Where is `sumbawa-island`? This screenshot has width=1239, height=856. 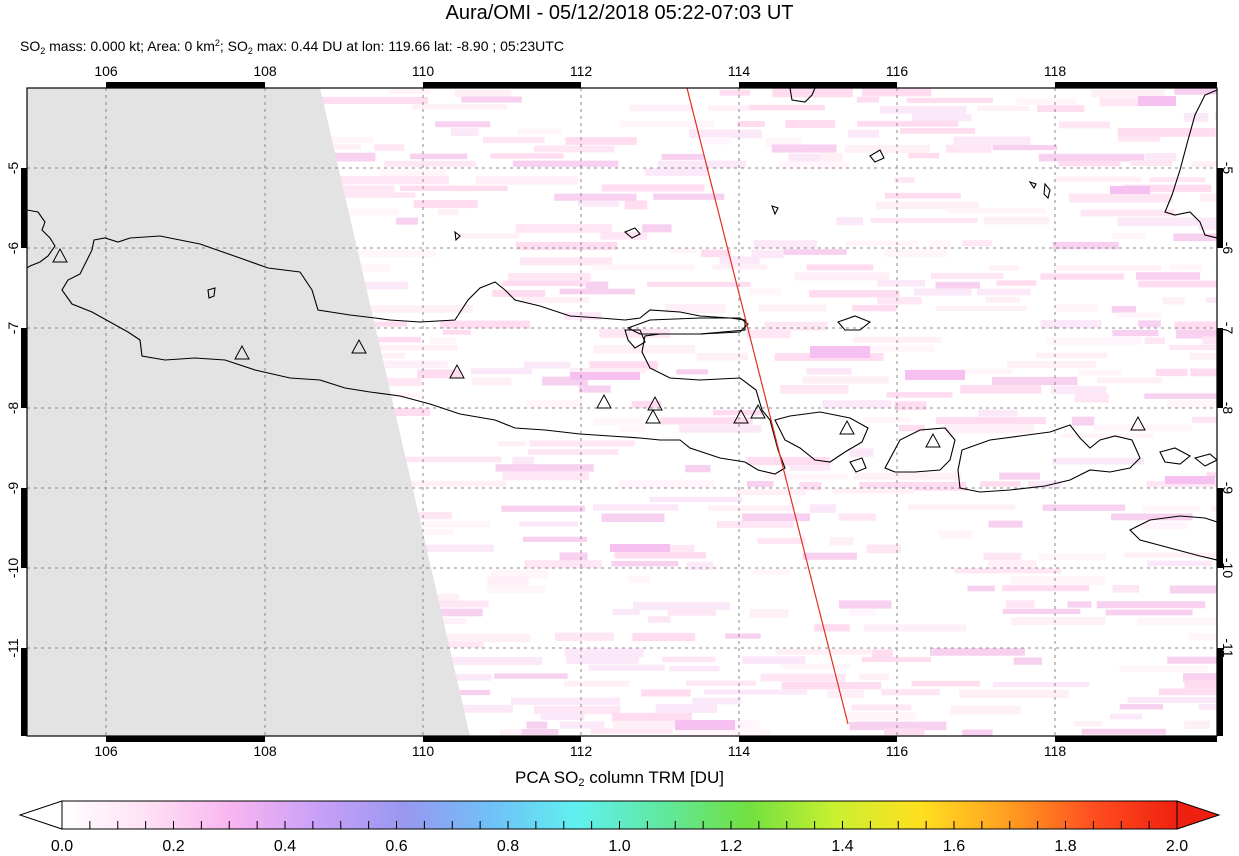
sumbawa-island is located at coordinates (1049, 458).